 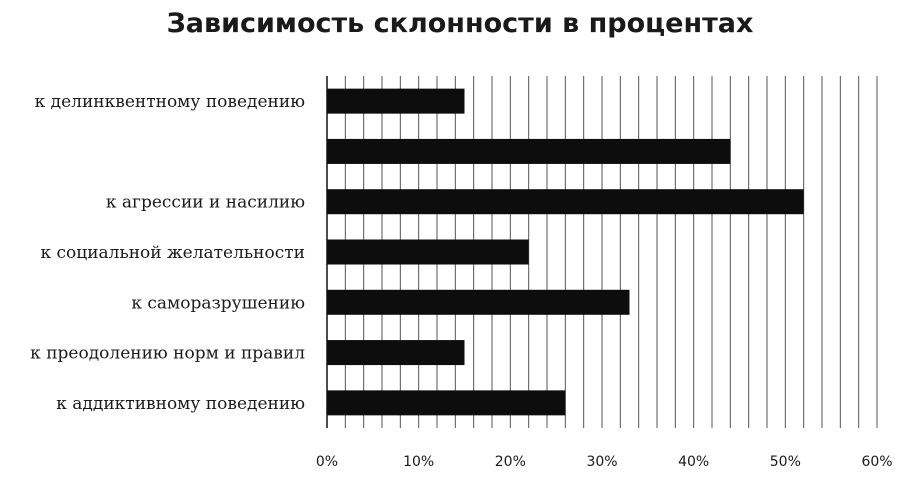 I want to click on x-tick-label: 10%, so click(x=418, y=462).